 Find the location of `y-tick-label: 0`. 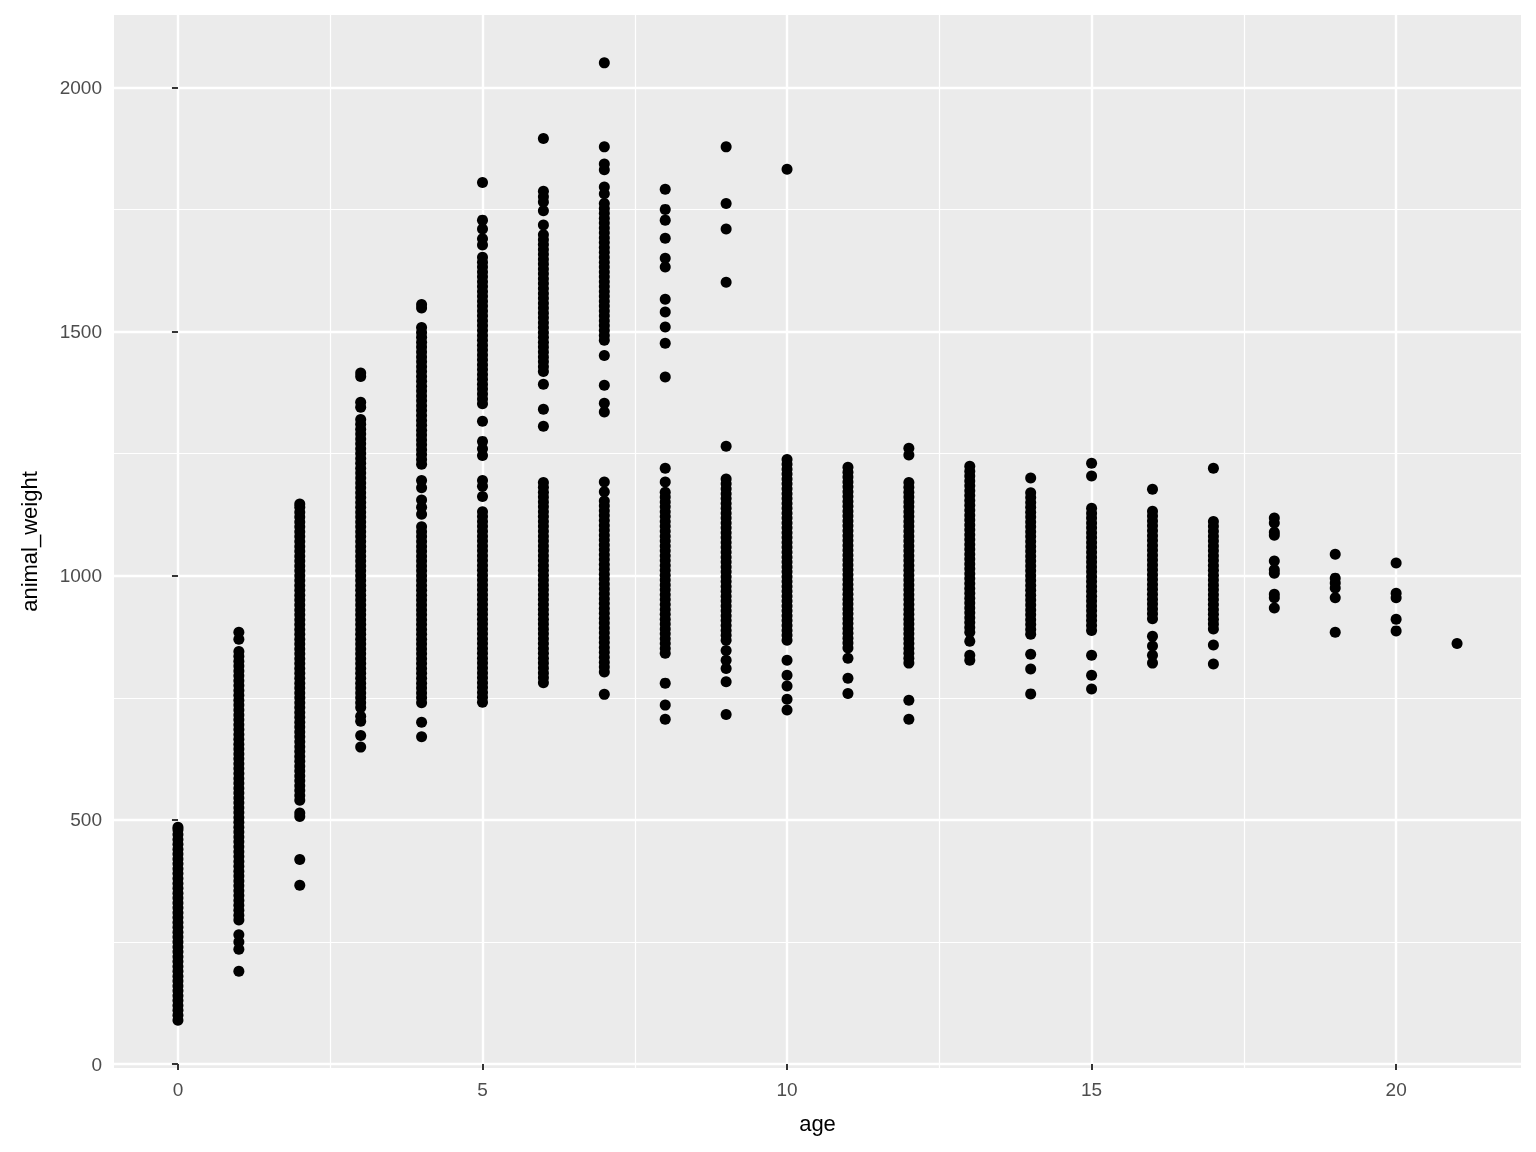

y-tick-label: 0 is located at coordinates (96, 1064).